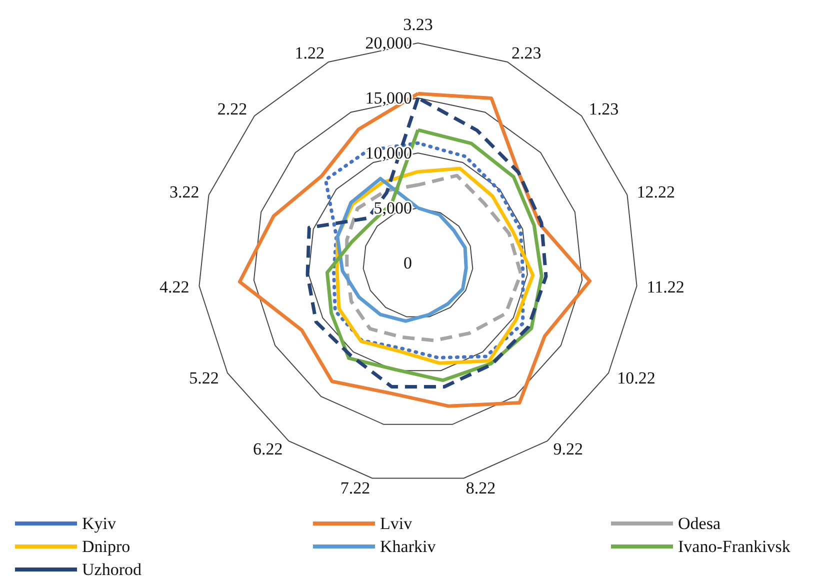 This screenshot has height=586, width=837. Describe the element at coordinates (388, 43) in the screenshot. I see `y-tick-label: 20,000` at that location.